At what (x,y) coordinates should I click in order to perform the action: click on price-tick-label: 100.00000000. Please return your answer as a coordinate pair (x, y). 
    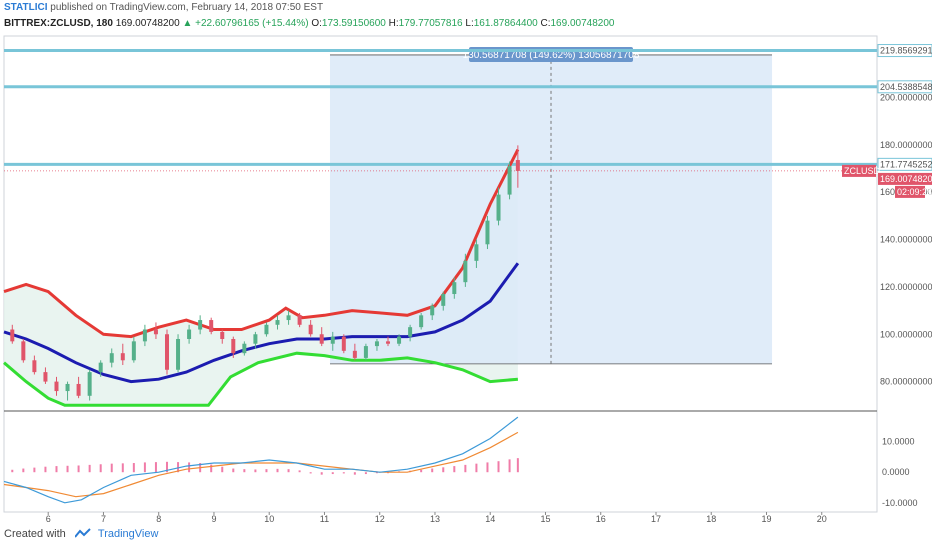
    Looking at the image, I should click on (906, 334).